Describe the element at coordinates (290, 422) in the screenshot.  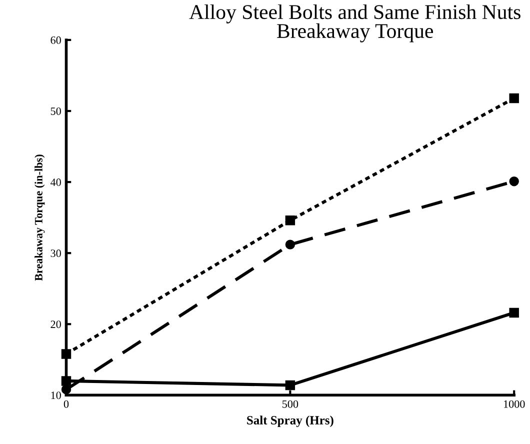
I see `x-axis-title: Salt Spray (Hrs)` at that location.